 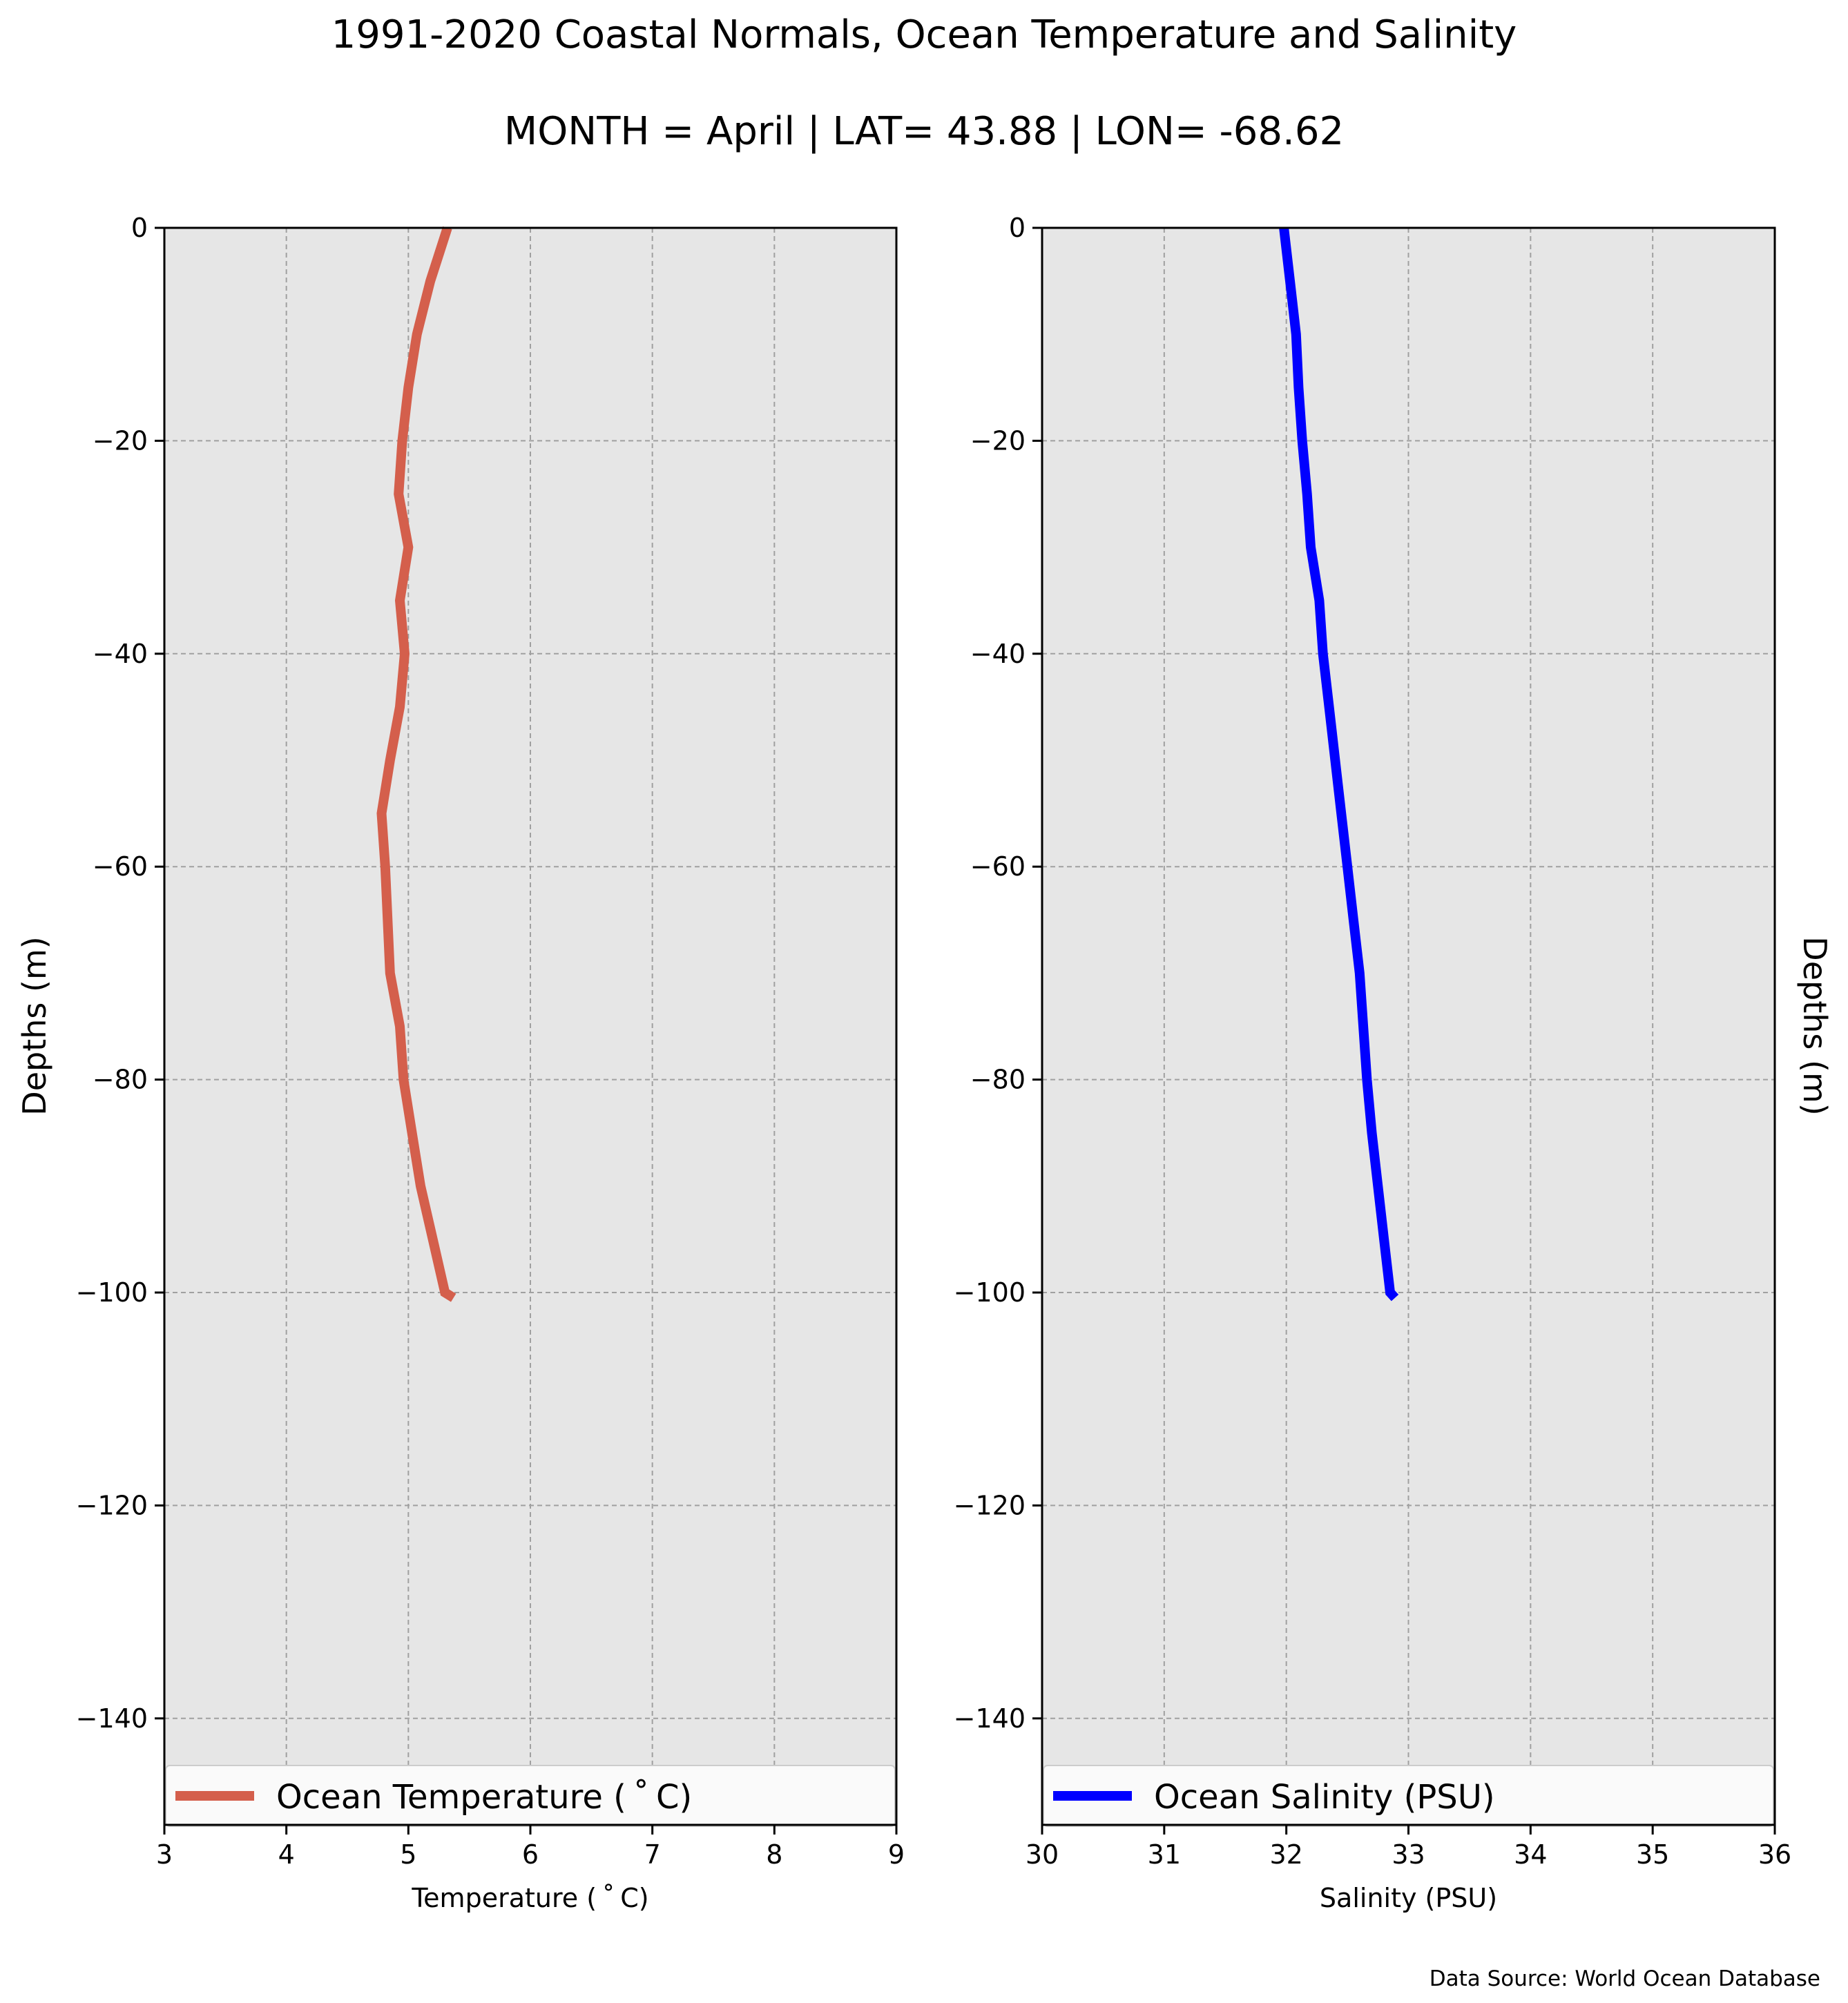 I want to click on x-axis-label: Salinity (PSU), so click(x=1408, y=1898).